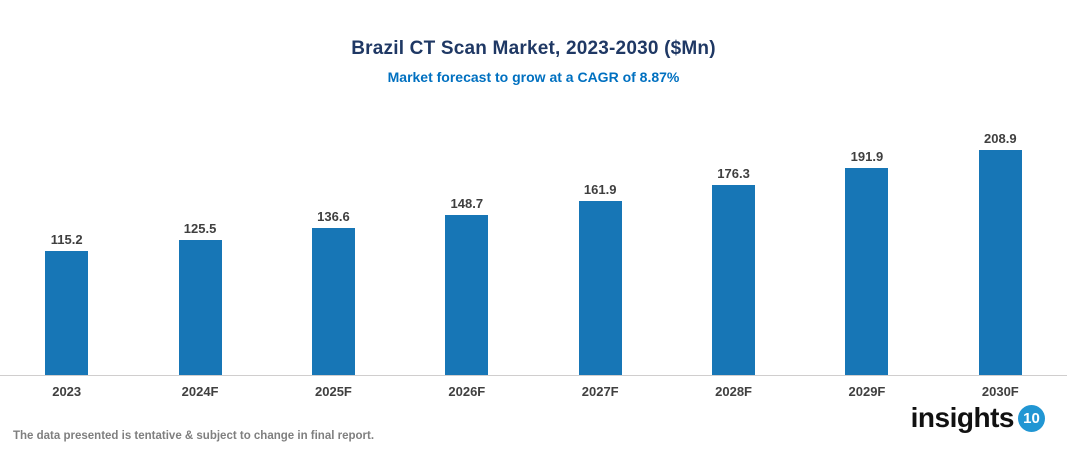 The height and width of the screenshot is (454, 1067). I want to click on x-axis-label: 2028F, so click(733, 391).